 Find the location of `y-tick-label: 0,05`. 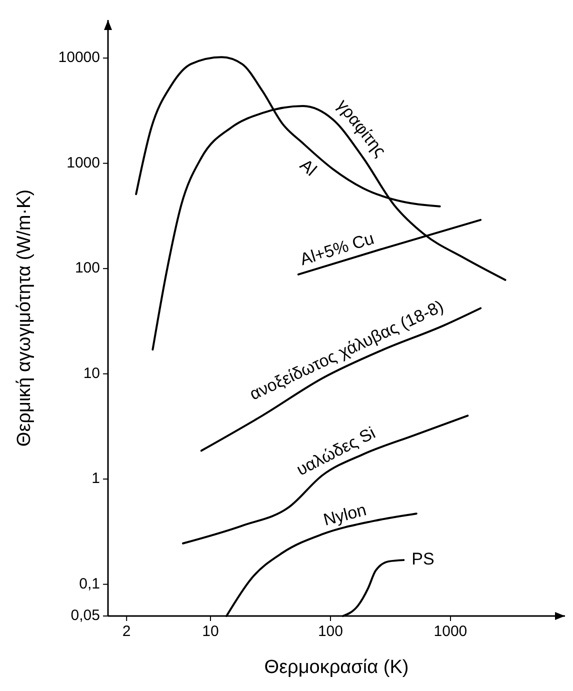

y-tick-label: 0,05 is located at coordinates (85, 615).